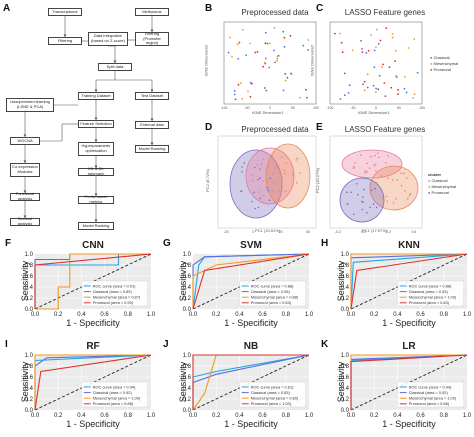 The height and width of the screenshot is (437, 474). What do you see at coordinates (325, 344) in the screenshot?
I see `panel-label-k: K` at bounding box center [325, 344].